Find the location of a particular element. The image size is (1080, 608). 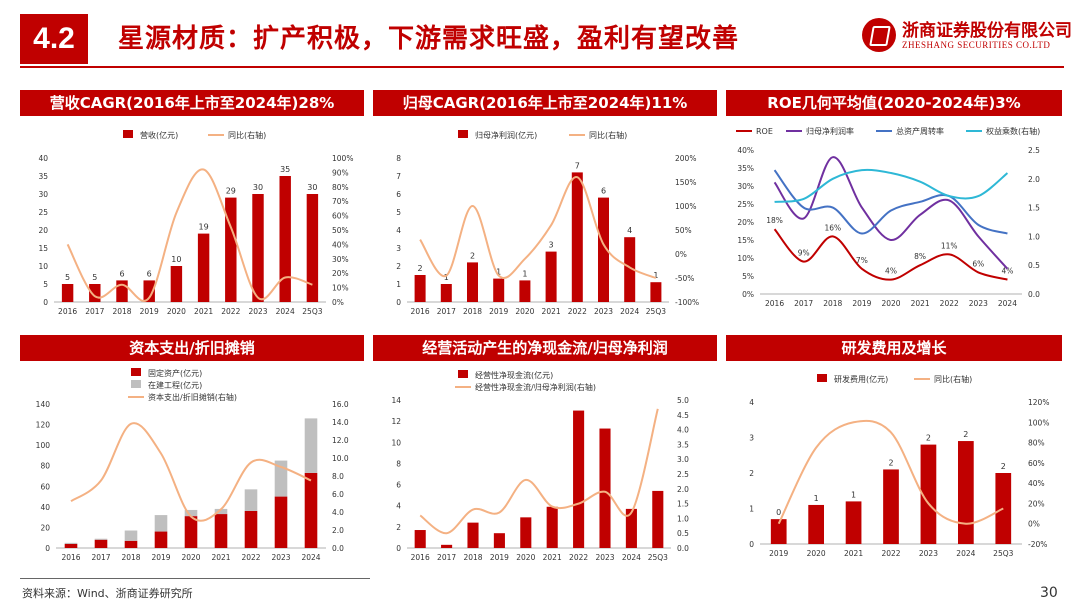

y-tick-label: 1 is located at coordinates (398, 284).